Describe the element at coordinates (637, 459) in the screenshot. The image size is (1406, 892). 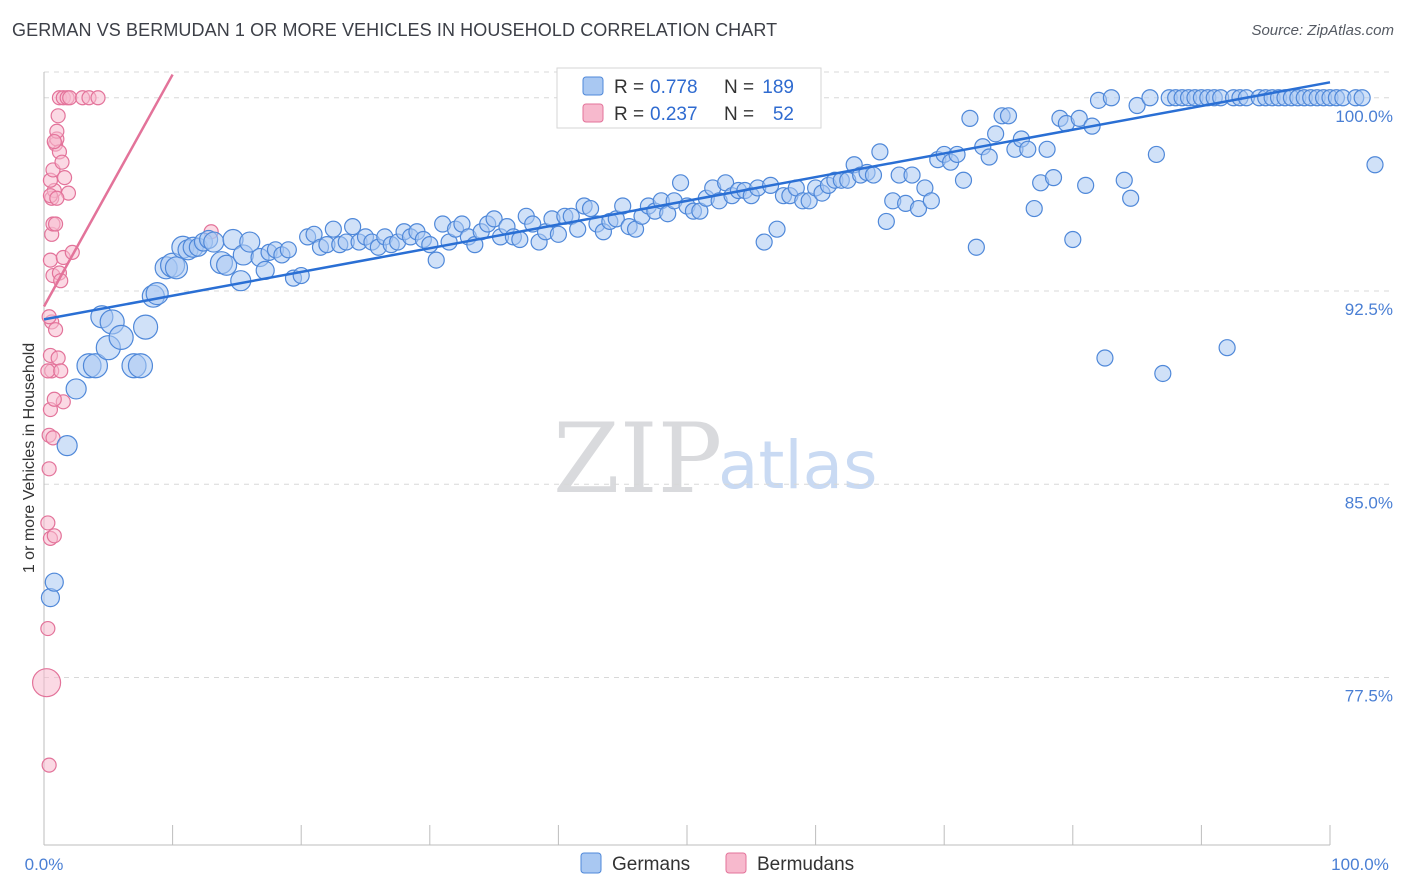
I see `watermark-zip: ZIP` at that location.